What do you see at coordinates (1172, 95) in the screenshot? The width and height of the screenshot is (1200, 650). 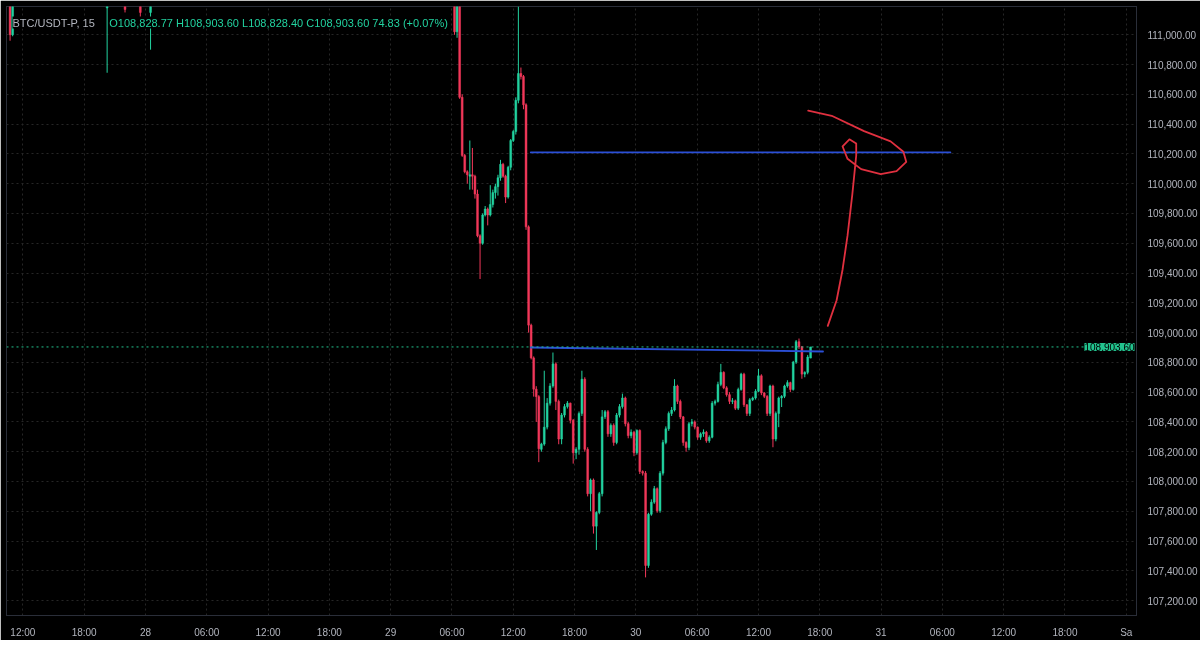 I see `y-tick-label: 110,600.00` at bounding box center [1172, 95].